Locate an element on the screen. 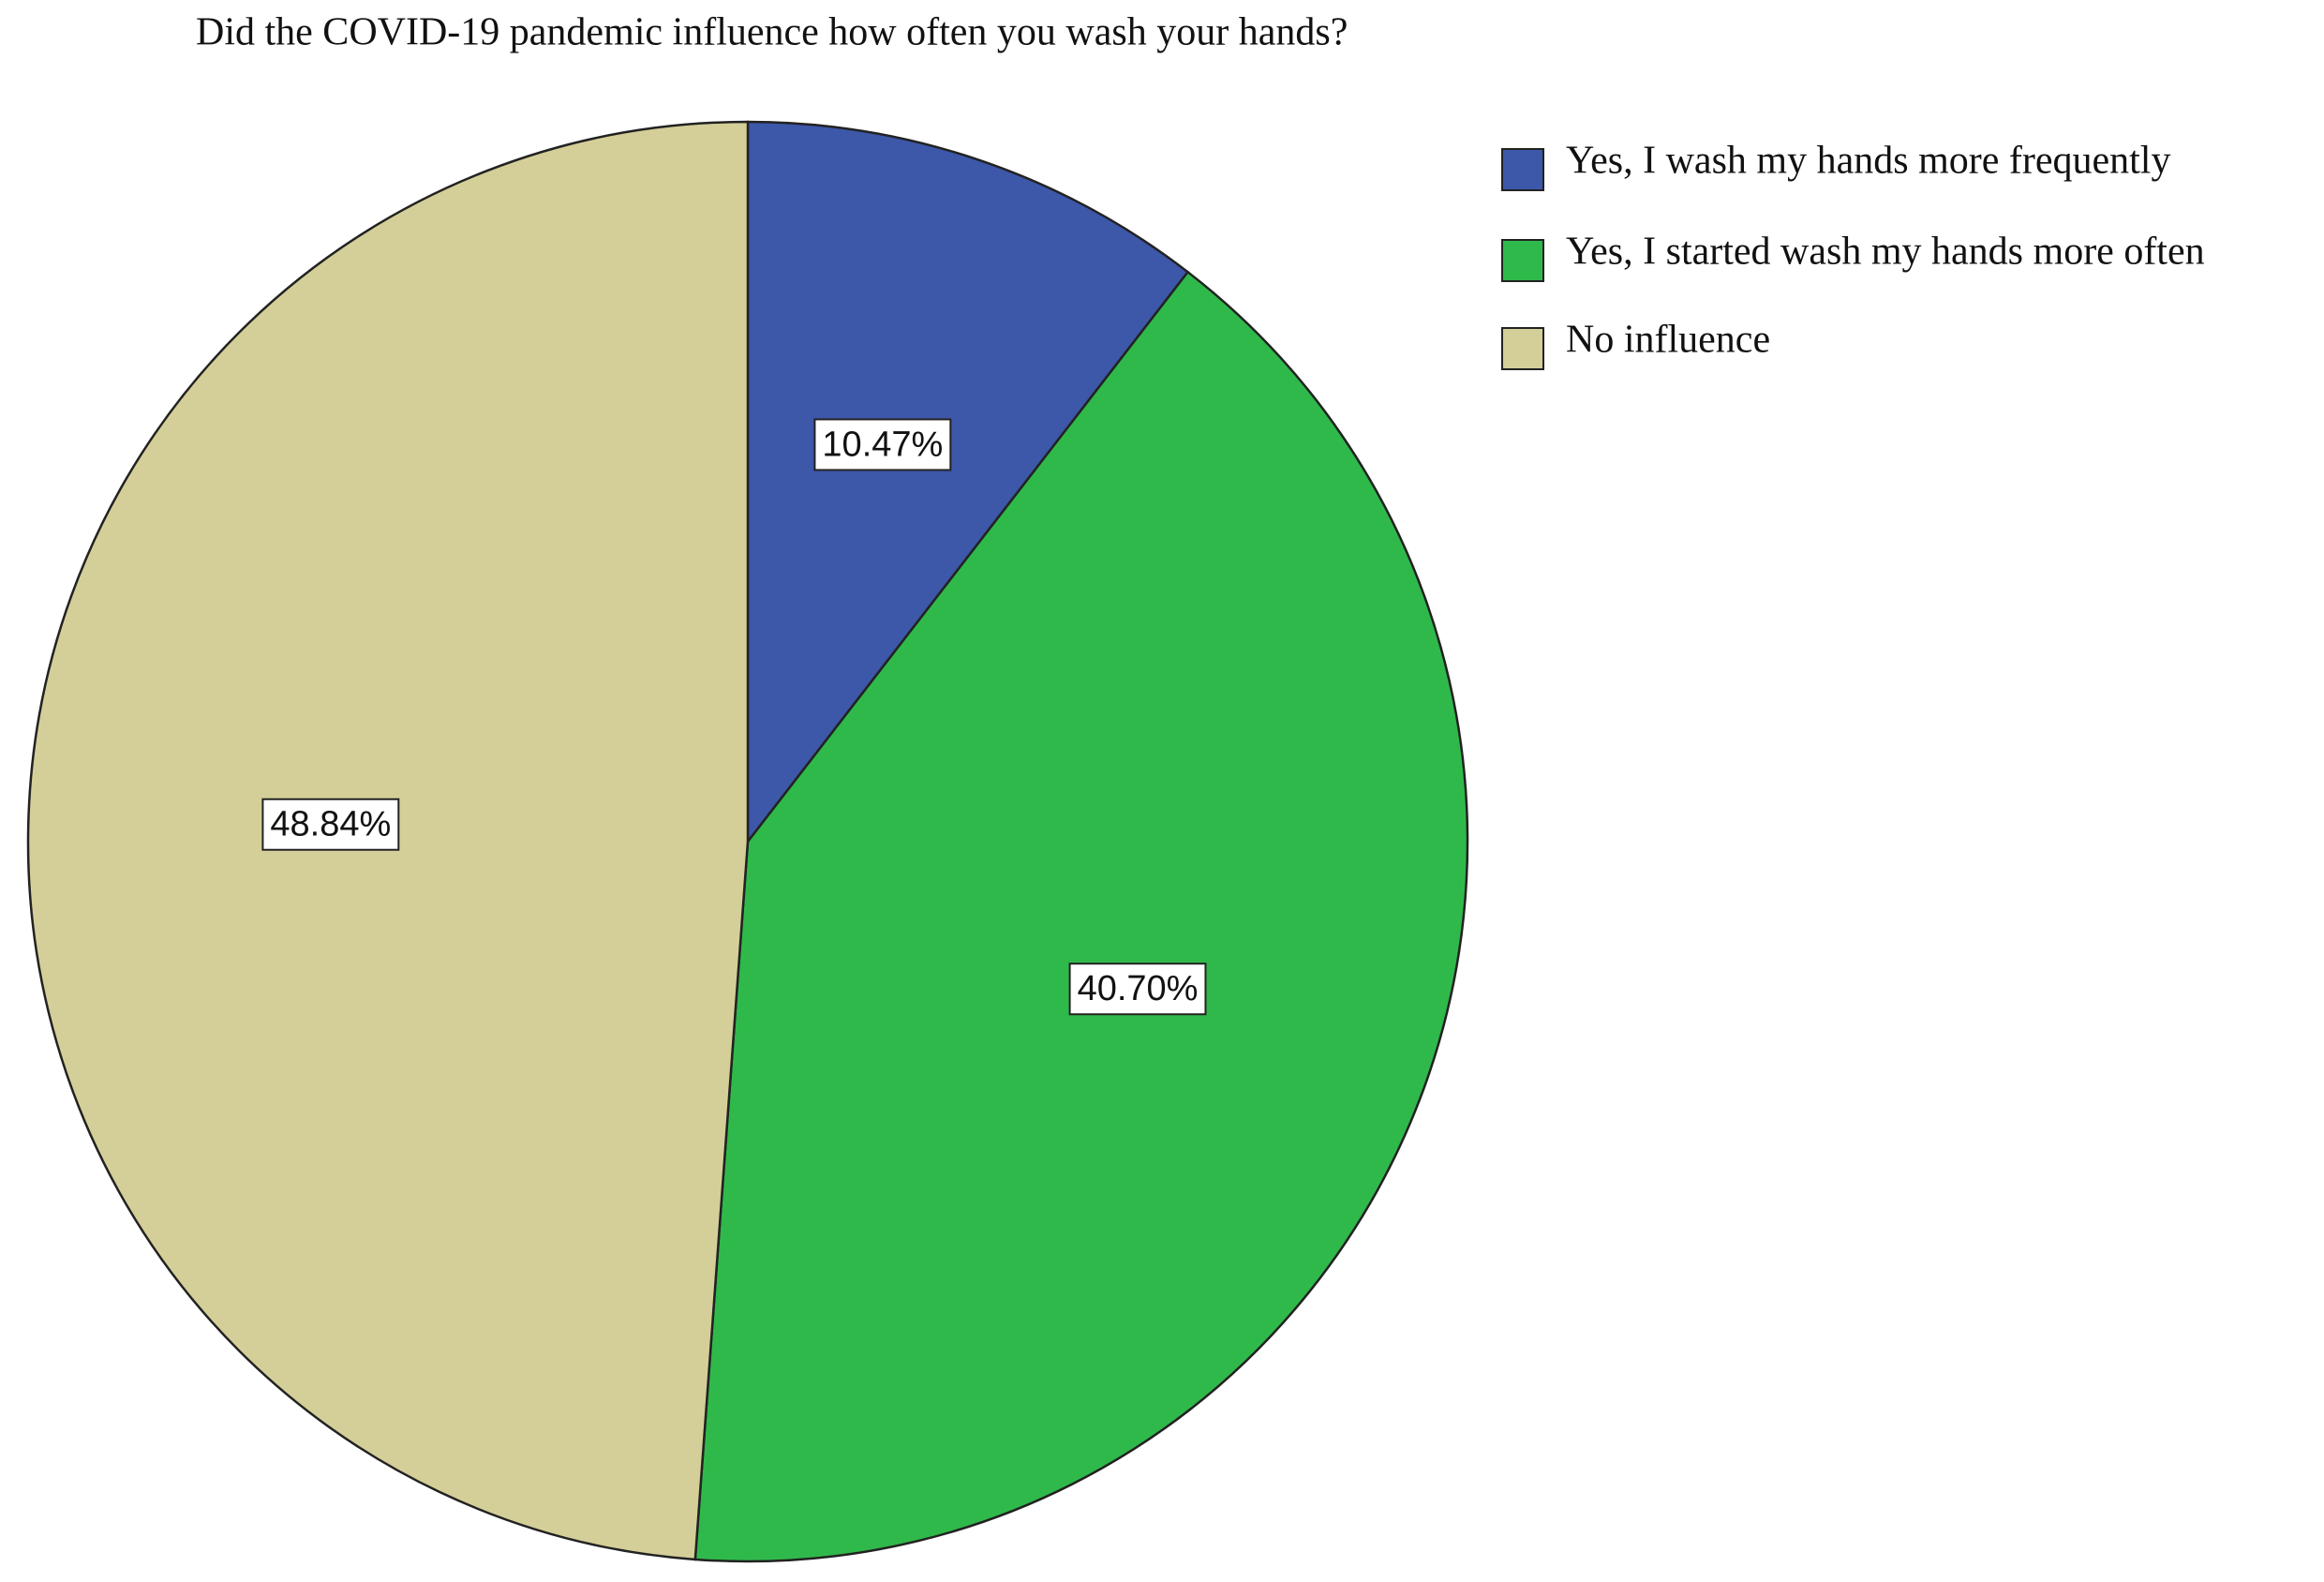 Image resolution: width=2324 pixels, height=1582 pixels. data-label: 10.47% is located at coordinates (882, 444).